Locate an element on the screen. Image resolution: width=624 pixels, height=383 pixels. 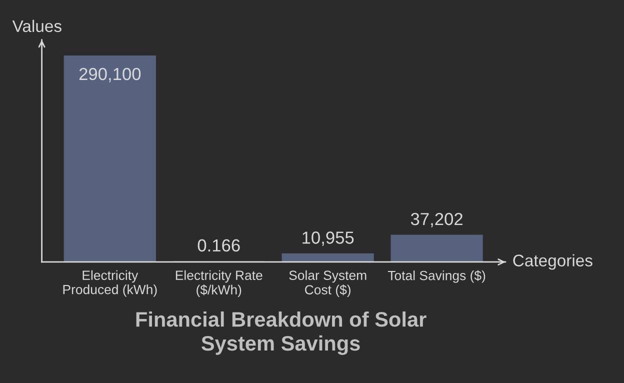
data-label: 0.166 is located at coordinates (219, 245).